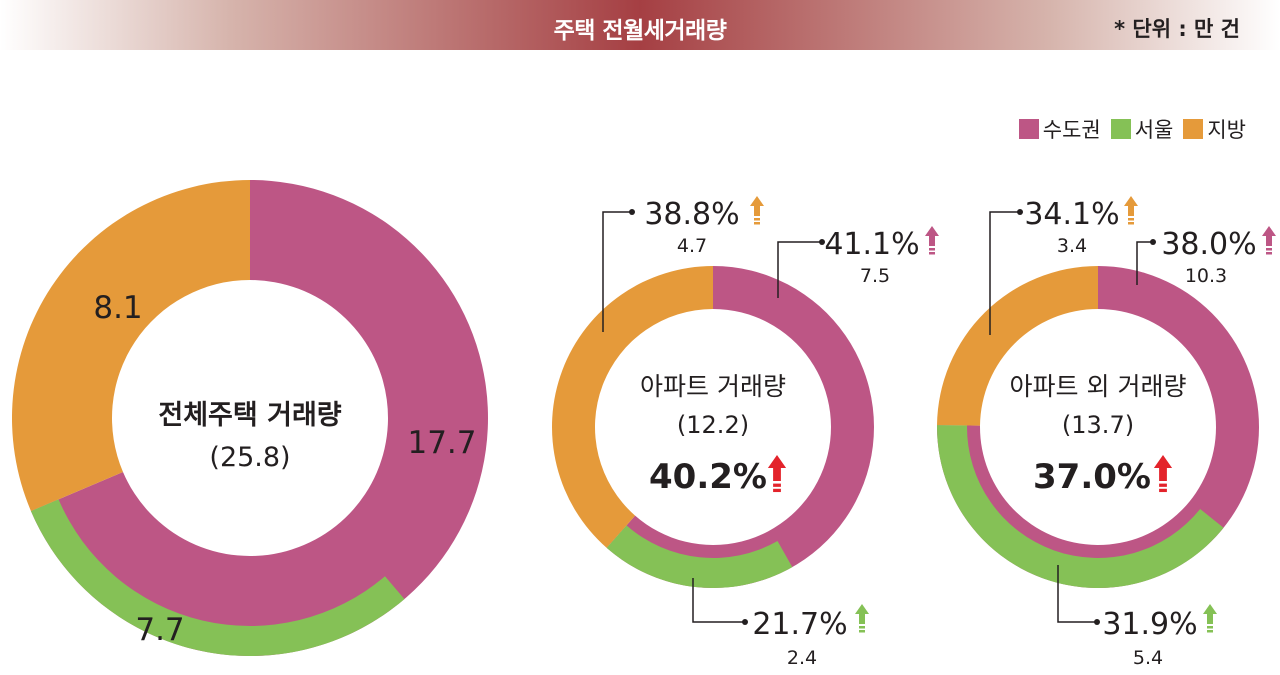 This screenshot has height=675, width=1280. What do you see at coordinates (1148, 658) in the screenshot?
I see `chart2-seoul-value: 5.4` at bounding box center [1148, 658].